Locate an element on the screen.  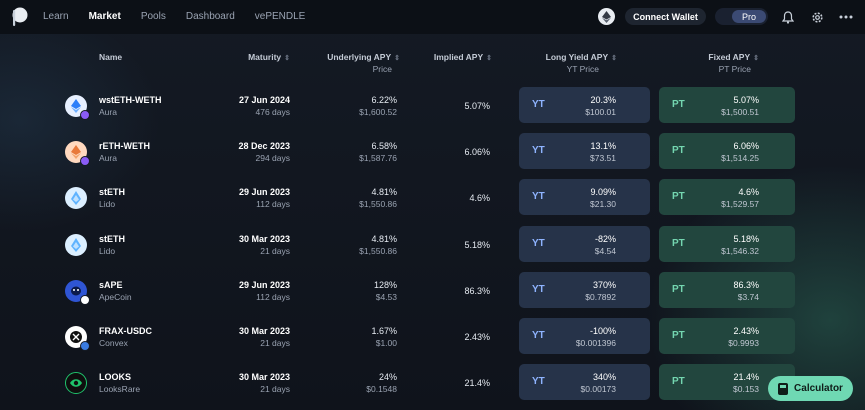
bell-icon is located at coordinates (788, 17).